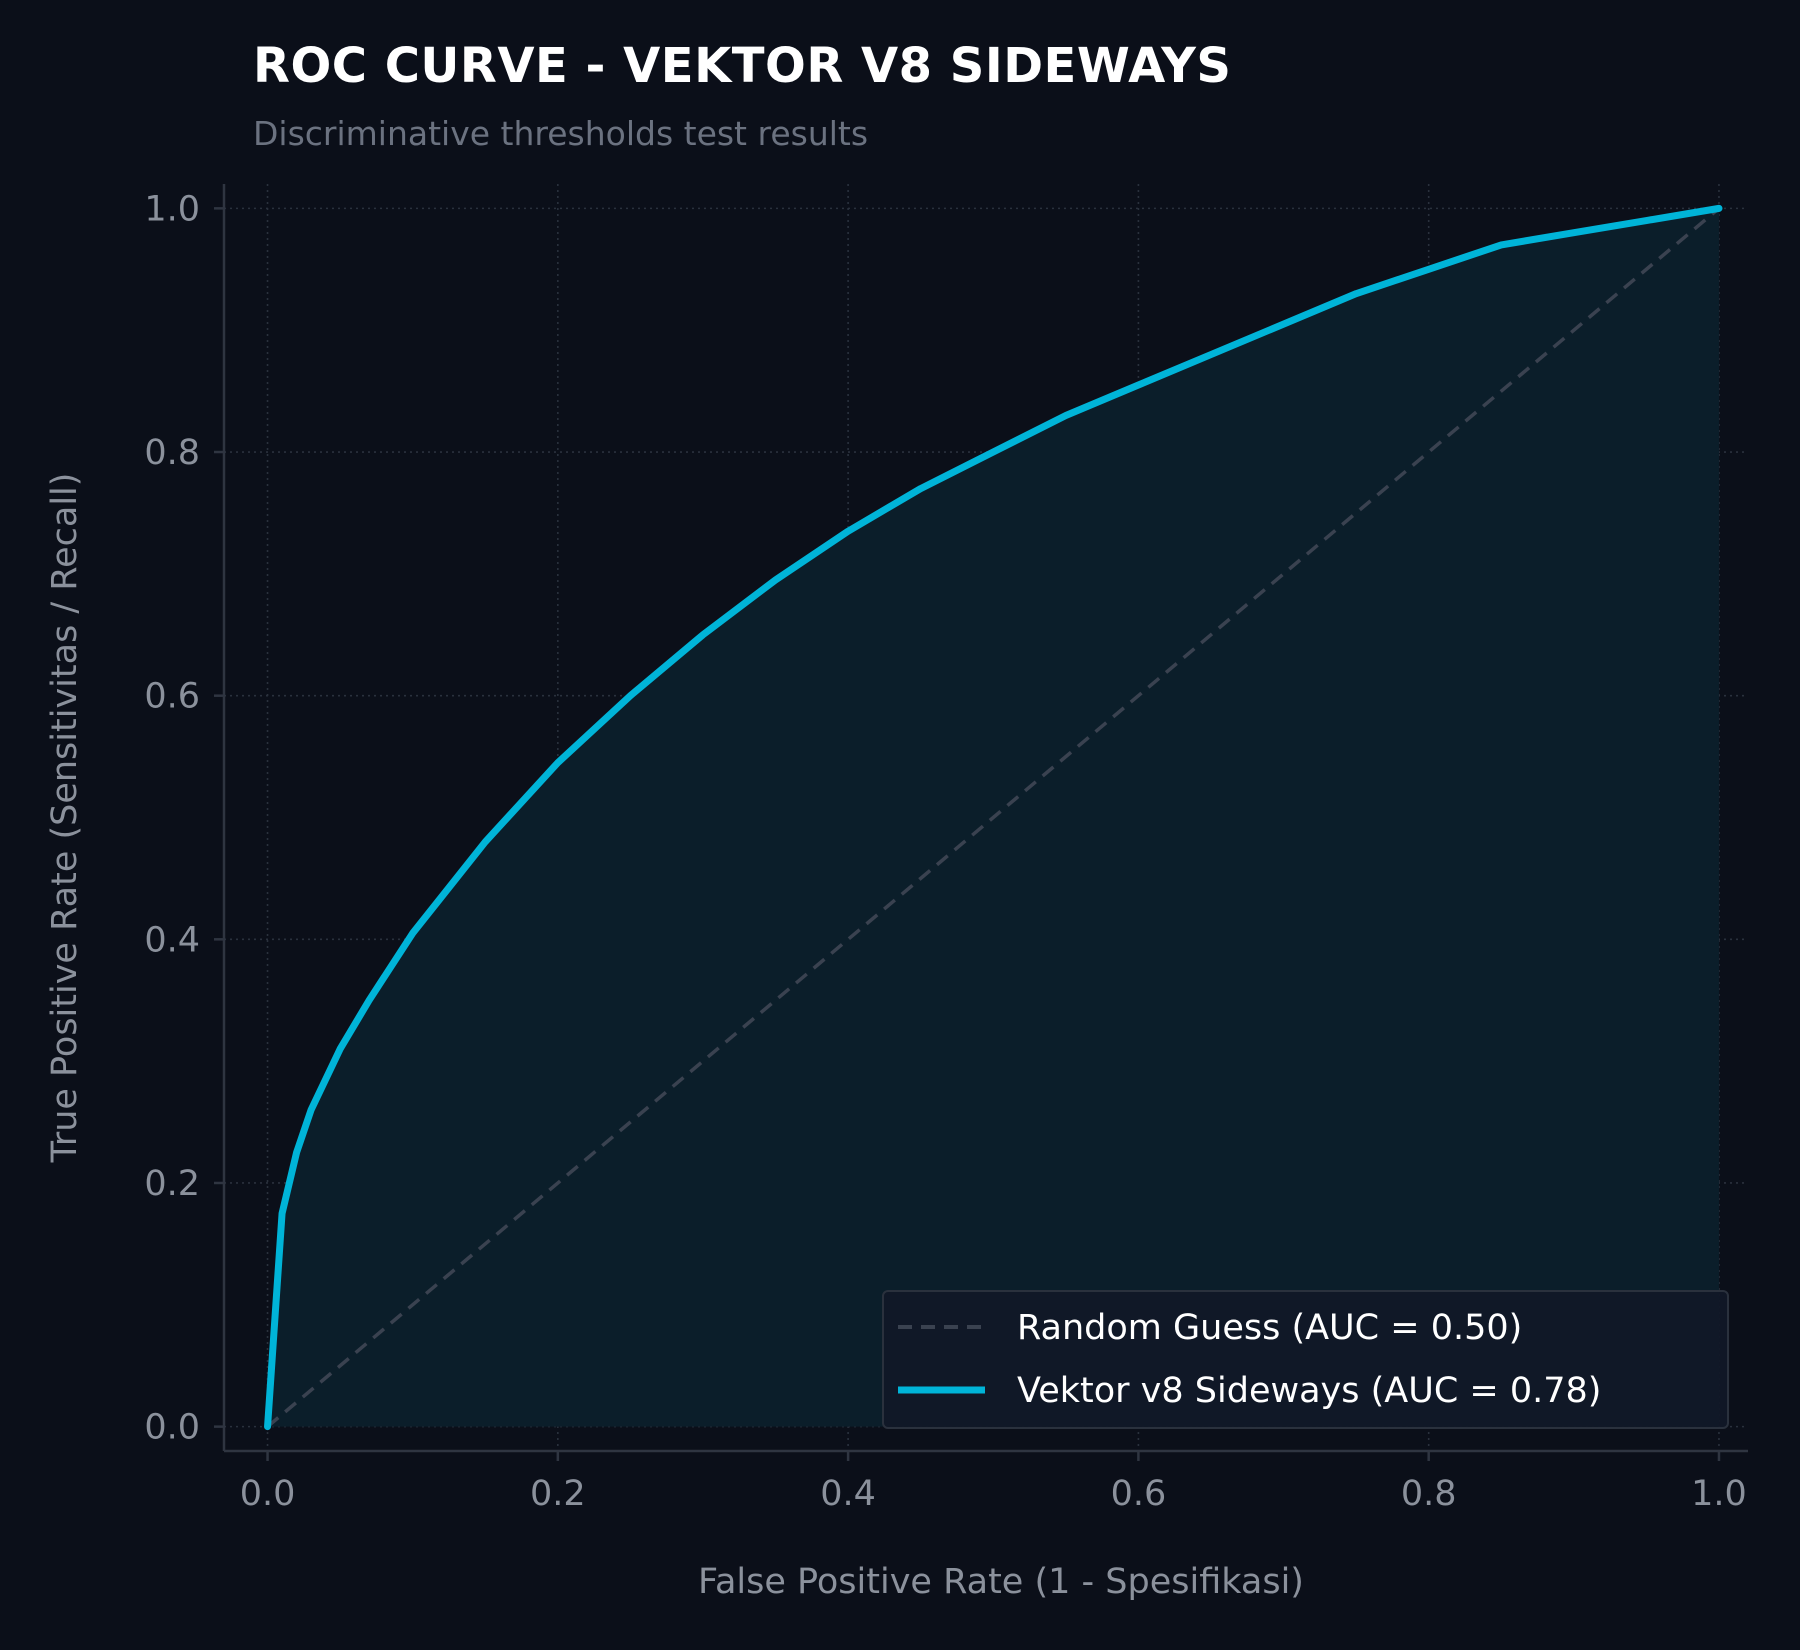 The width and height of the screenshot is (1800, 1650). I want to click on legend-label-random-guess: Random Guess (AUC = 0.50), so click(1269, 1328).